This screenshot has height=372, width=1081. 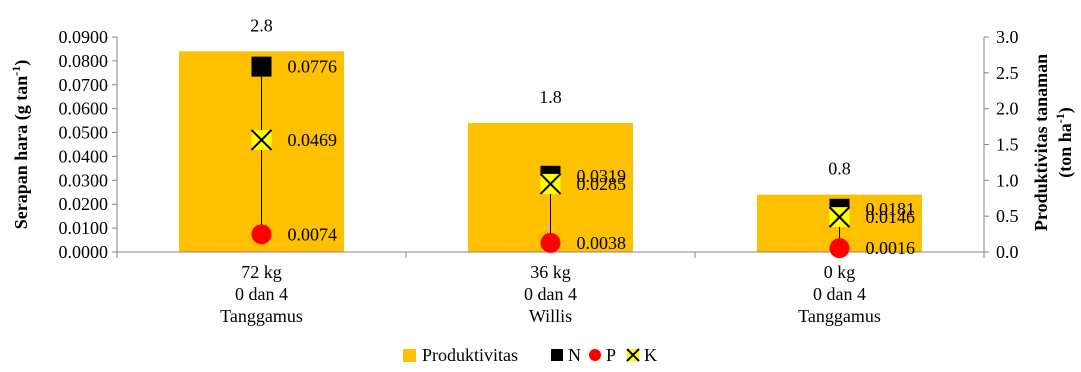 What do you see at coordinates (550, 294) in the screenshot?
I see `category-label-2-line-2: 0 dan 4` at bounding box center [550, 294].